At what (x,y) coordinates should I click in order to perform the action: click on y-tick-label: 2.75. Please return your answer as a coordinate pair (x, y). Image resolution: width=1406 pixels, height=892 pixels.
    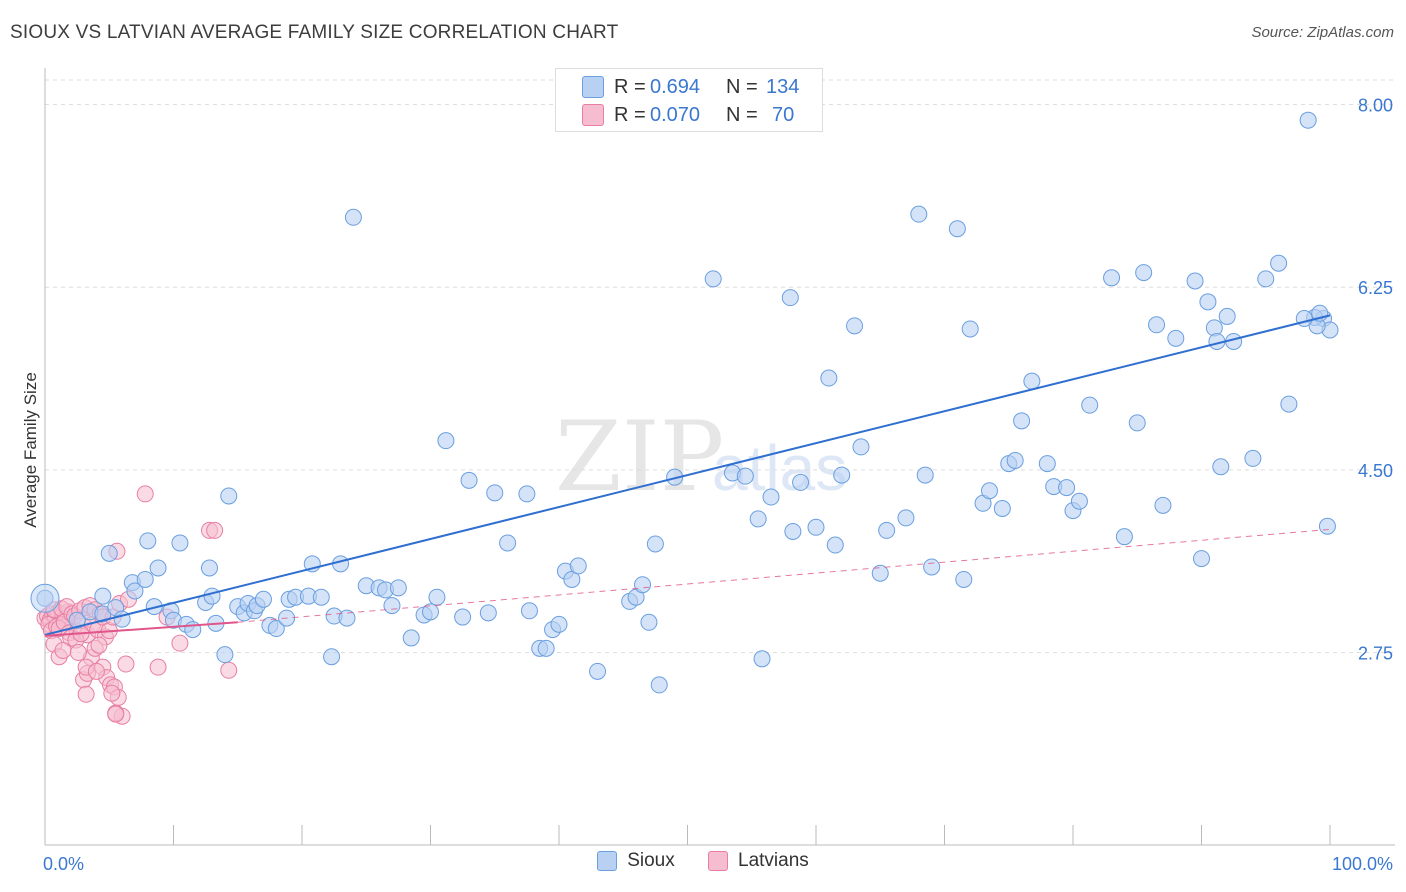
    Looking at the image, I should click on (1375, 654).